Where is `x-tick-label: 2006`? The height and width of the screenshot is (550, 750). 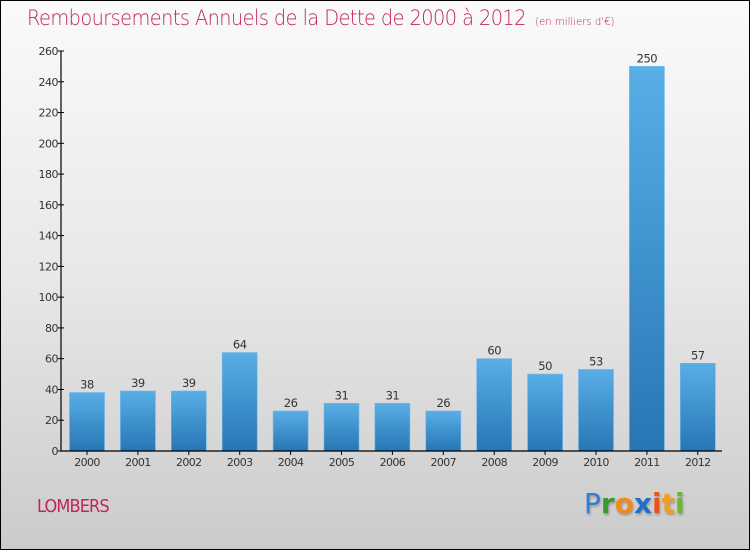 x-tick-label: 2006 is located at coordinates (393, 462).